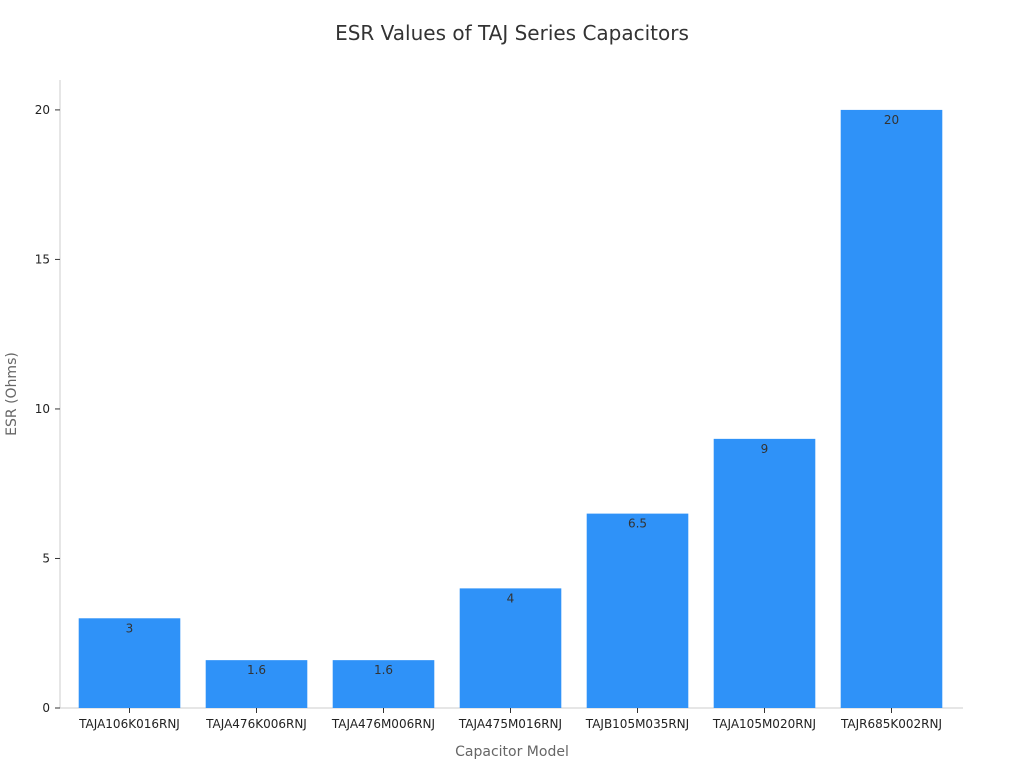  Describe the element at coordinates (512, 752) in the screenshot. I see `x-axis-title: Capacitor Model` at that location.